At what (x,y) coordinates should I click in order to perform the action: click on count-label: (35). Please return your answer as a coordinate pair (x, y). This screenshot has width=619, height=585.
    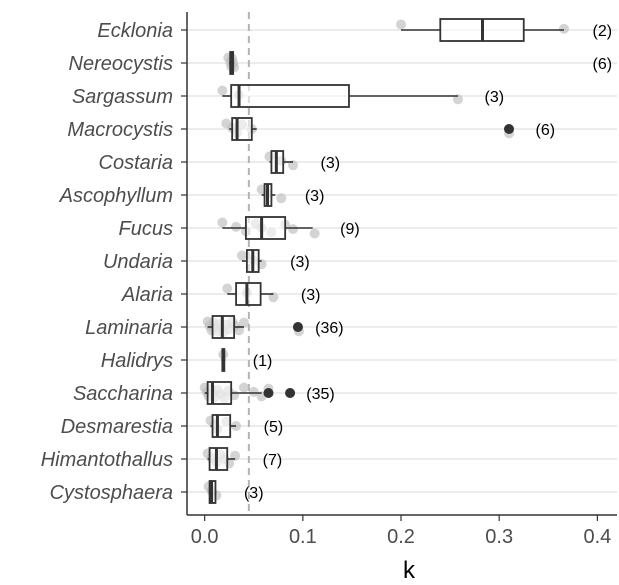
    Looking at the image, I should click on (320, 394).